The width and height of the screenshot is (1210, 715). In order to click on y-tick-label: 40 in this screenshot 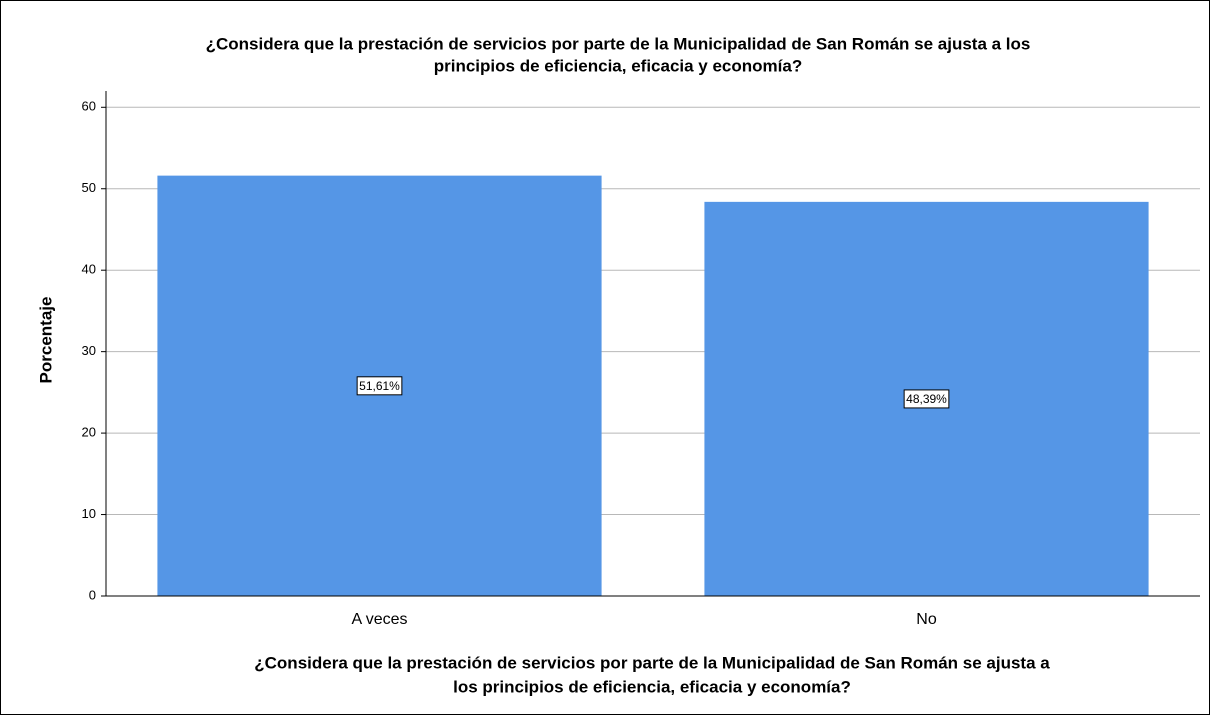, I will do `click(89, 269)`.